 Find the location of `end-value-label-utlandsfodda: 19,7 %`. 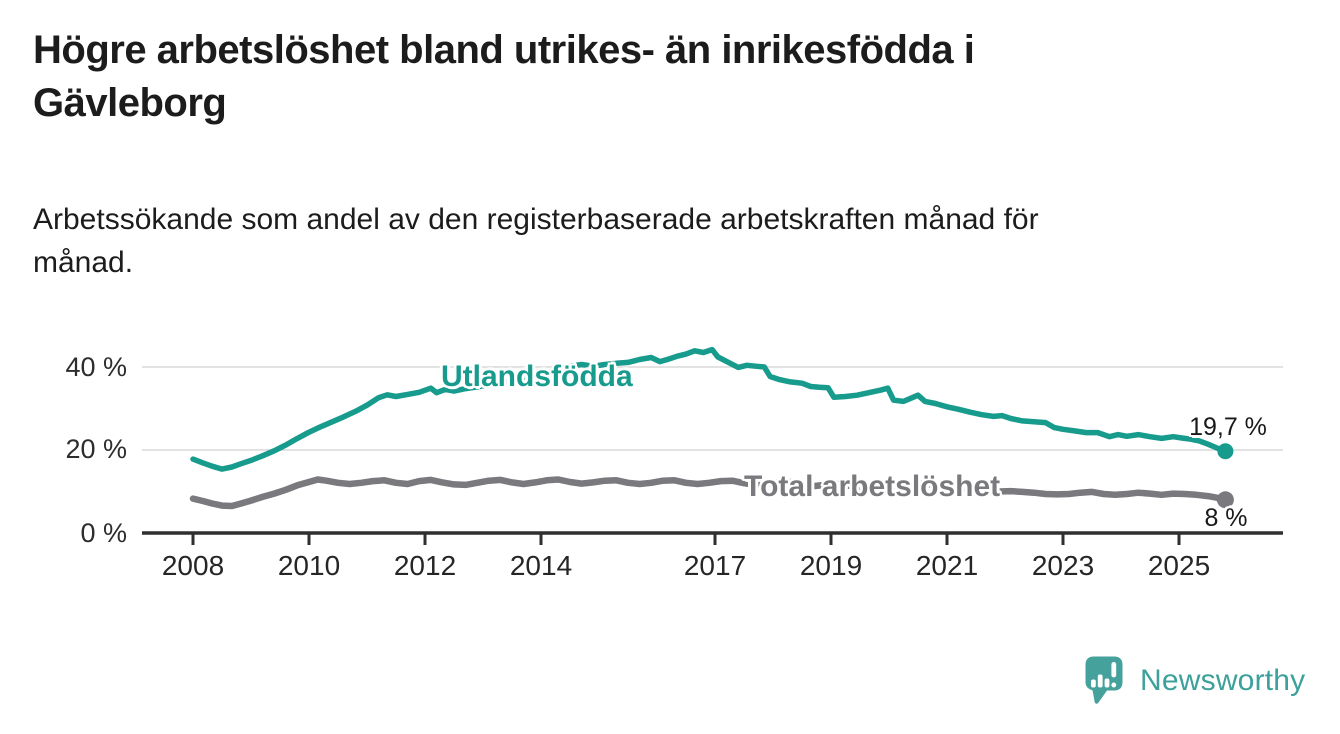

end-value-label-utlandsfodda: 19,7 % is located at coordinates (1228, 427).